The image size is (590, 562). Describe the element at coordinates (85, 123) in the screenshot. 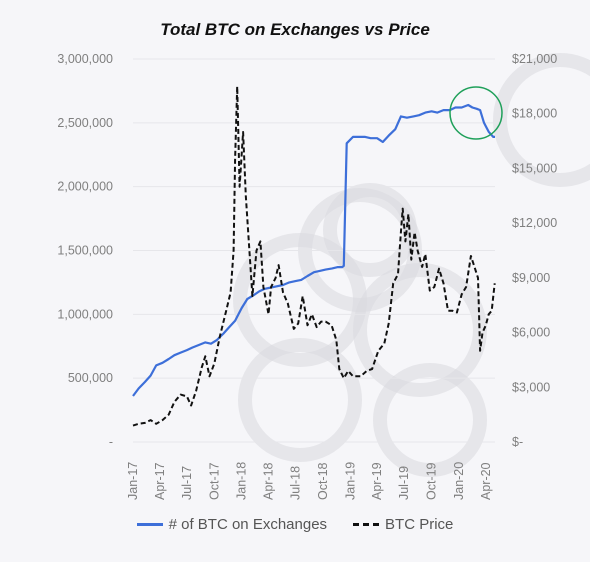

I see `left-tick-label: 2,500,000` at that location.